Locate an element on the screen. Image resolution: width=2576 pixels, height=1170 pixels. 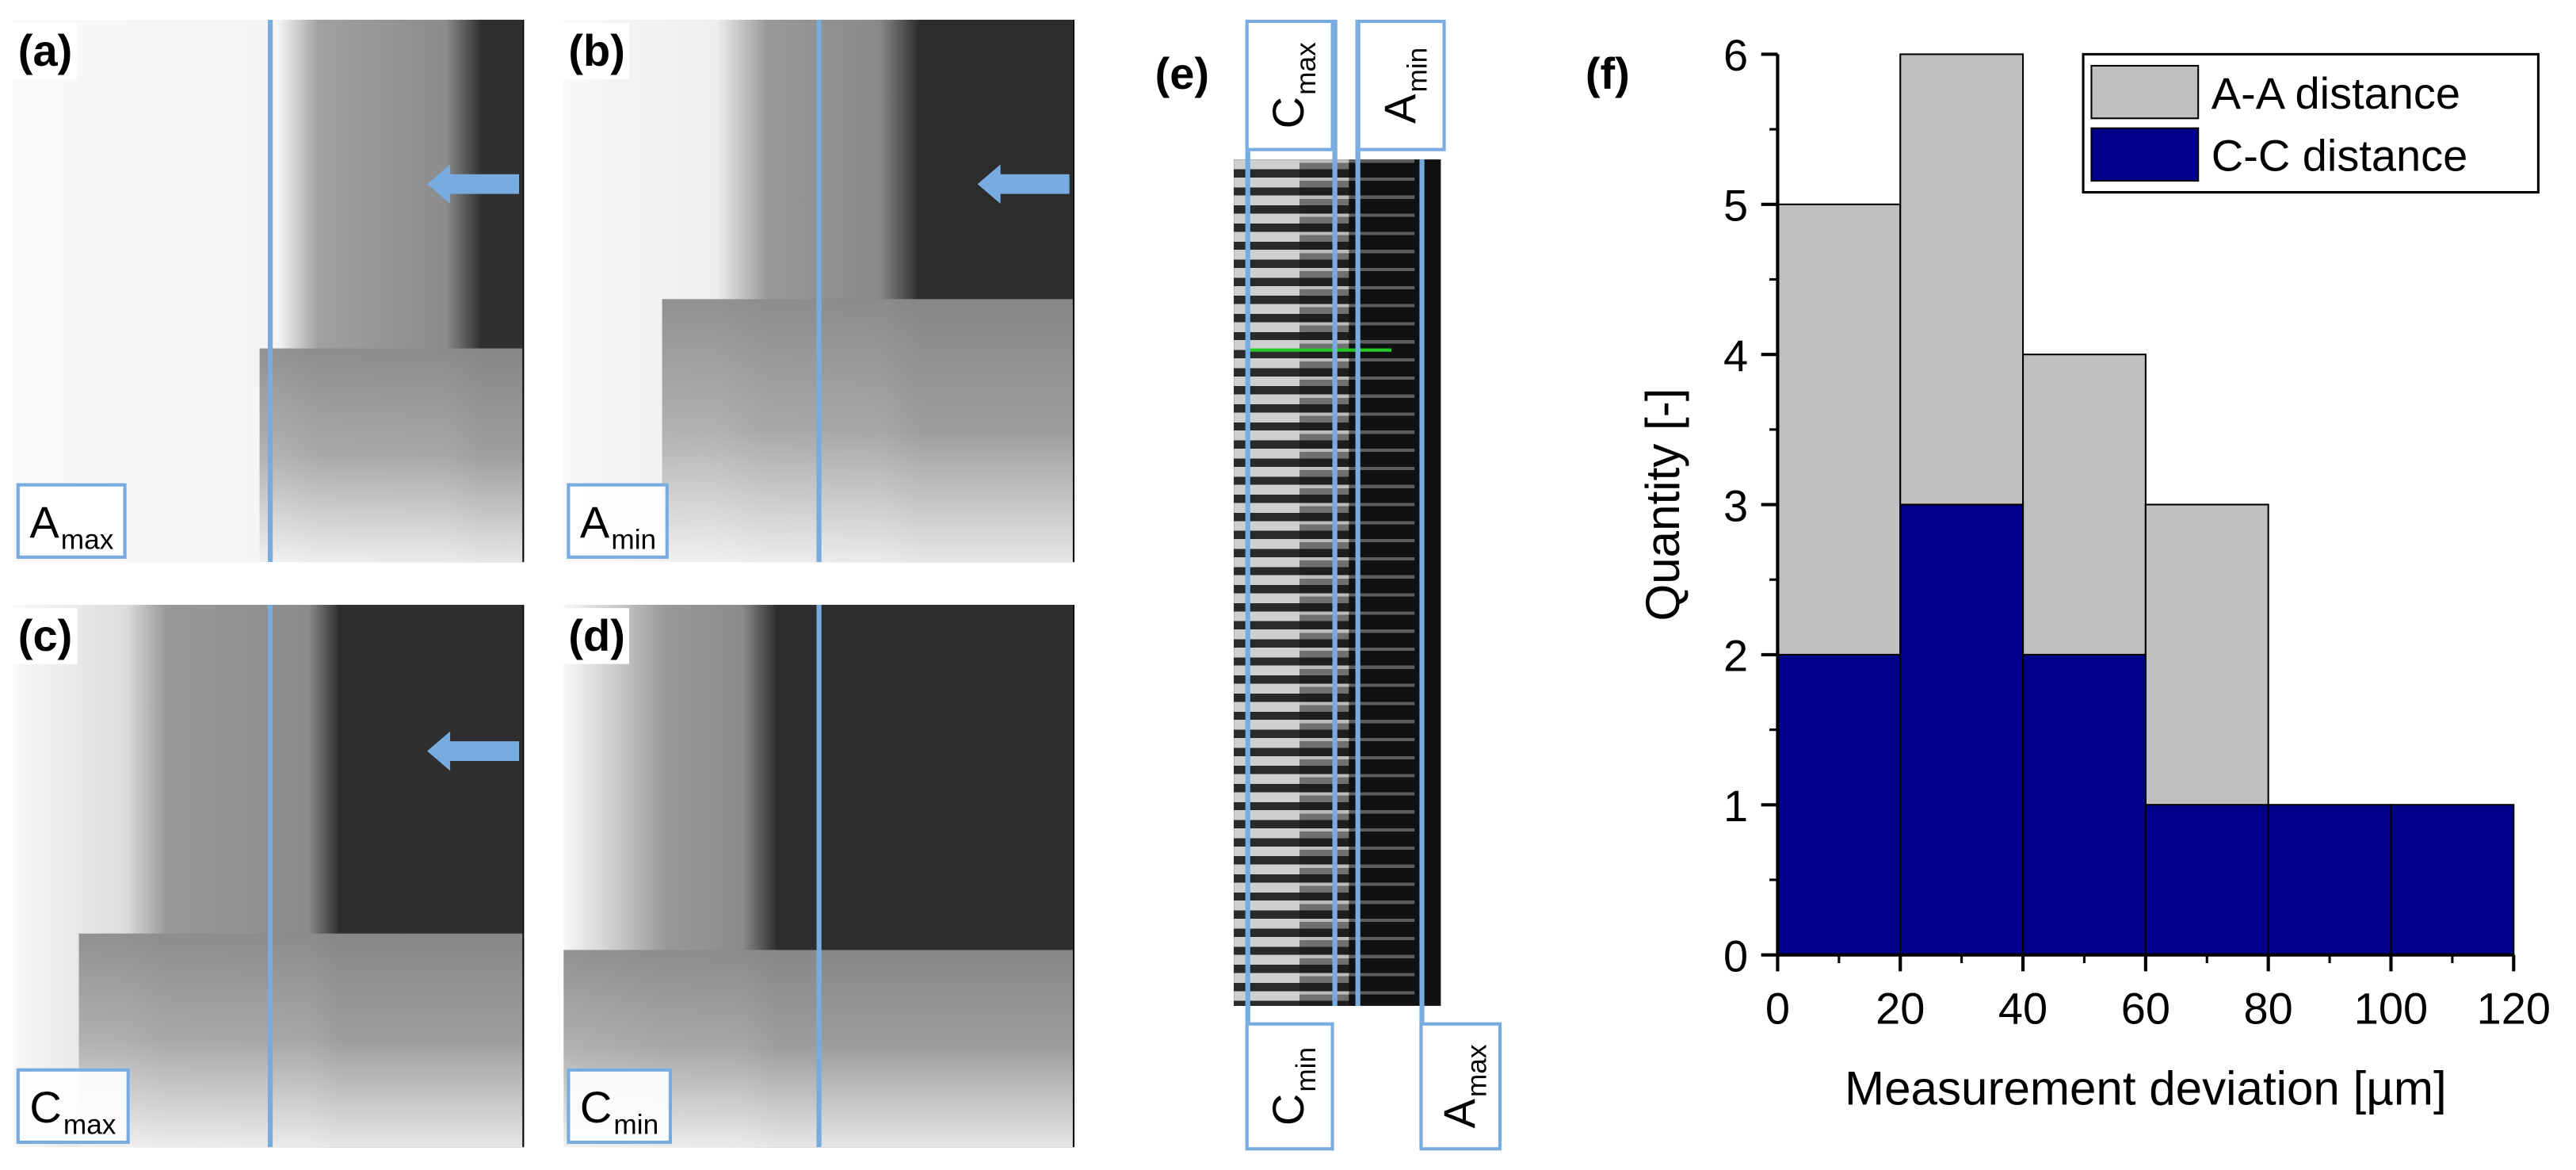
panel-d-image is located at coordinates (819, 876).